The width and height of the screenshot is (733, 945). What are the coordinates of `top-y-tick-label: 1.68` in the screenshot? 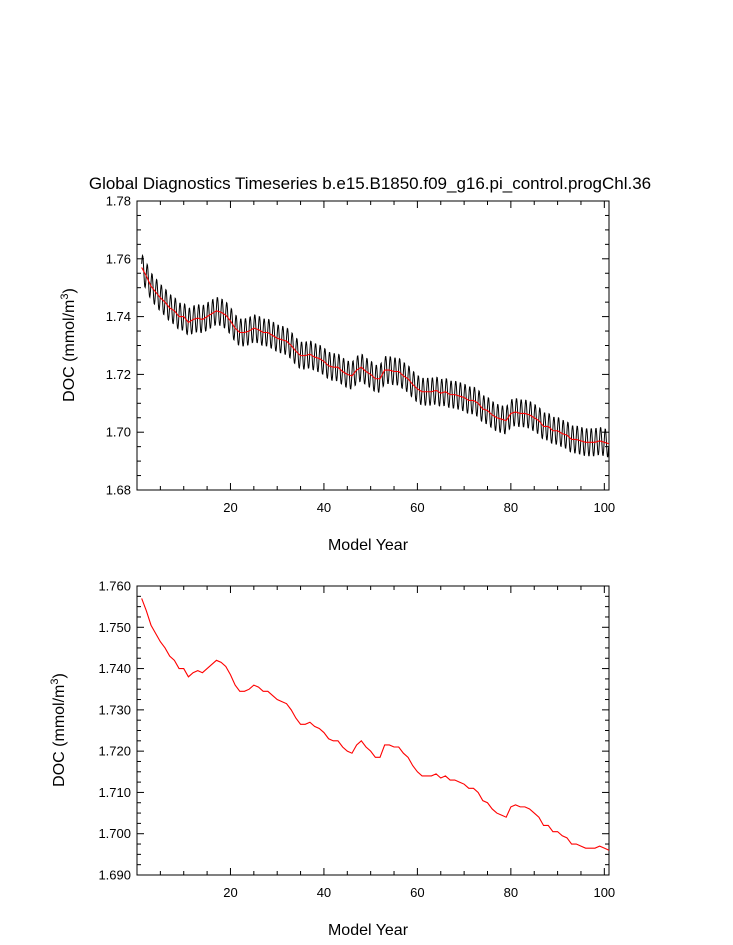 It's located at (118, 490).